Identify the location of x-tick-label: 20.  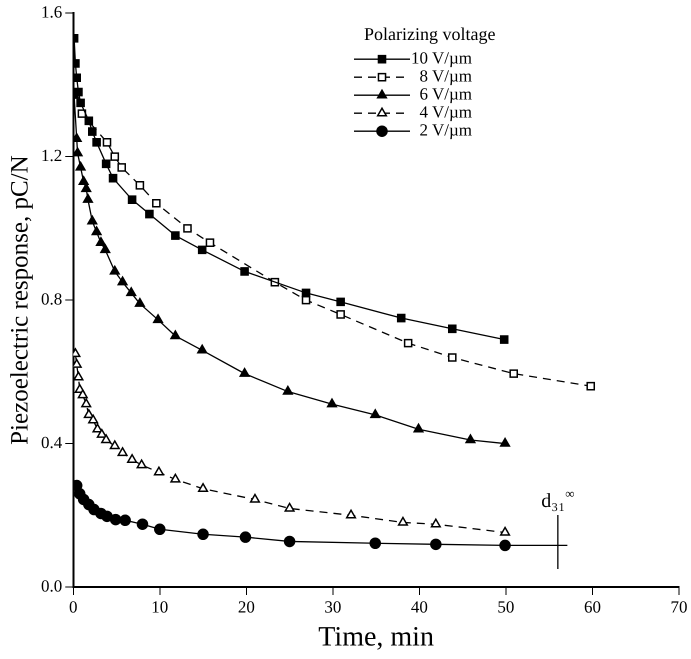
(246, 607).